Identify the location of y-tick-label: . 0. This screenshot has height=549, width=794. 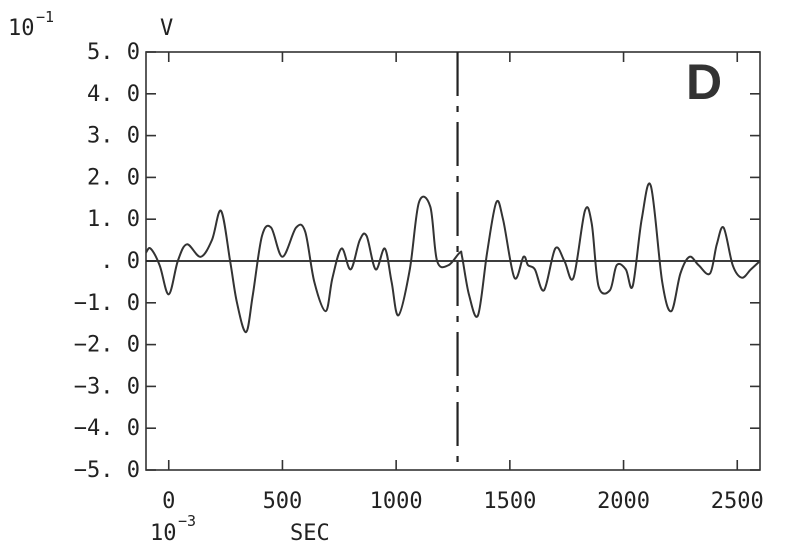
(120, 261).